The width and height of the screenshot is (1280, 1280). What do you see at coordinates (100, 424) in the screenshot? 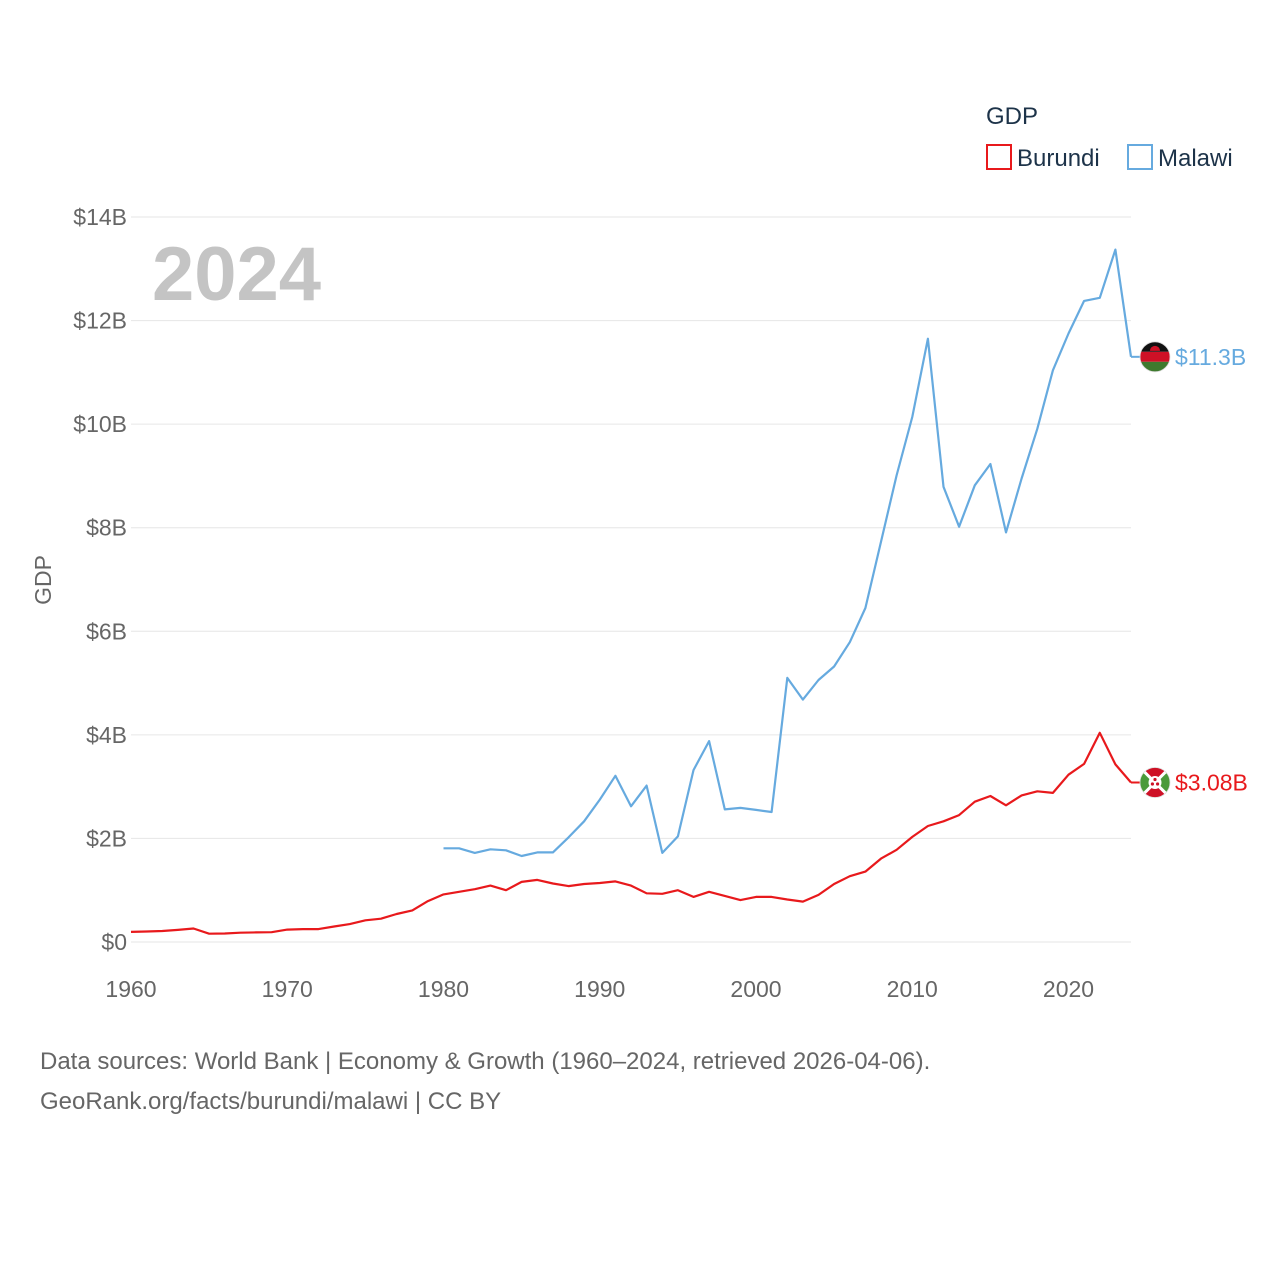
I see `y-tick-label: $10B` at bounding box center [100, 424].